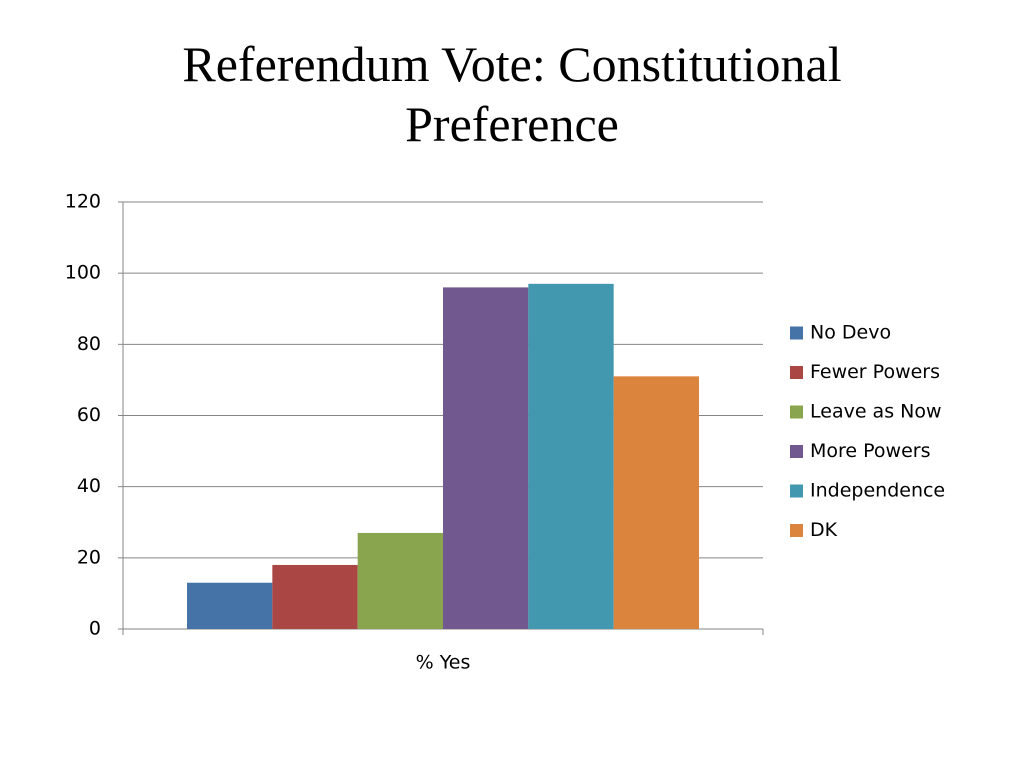 This screenshot has height=768, width=1024. I want to click on y-tick-label: 40, so click(89, 486).